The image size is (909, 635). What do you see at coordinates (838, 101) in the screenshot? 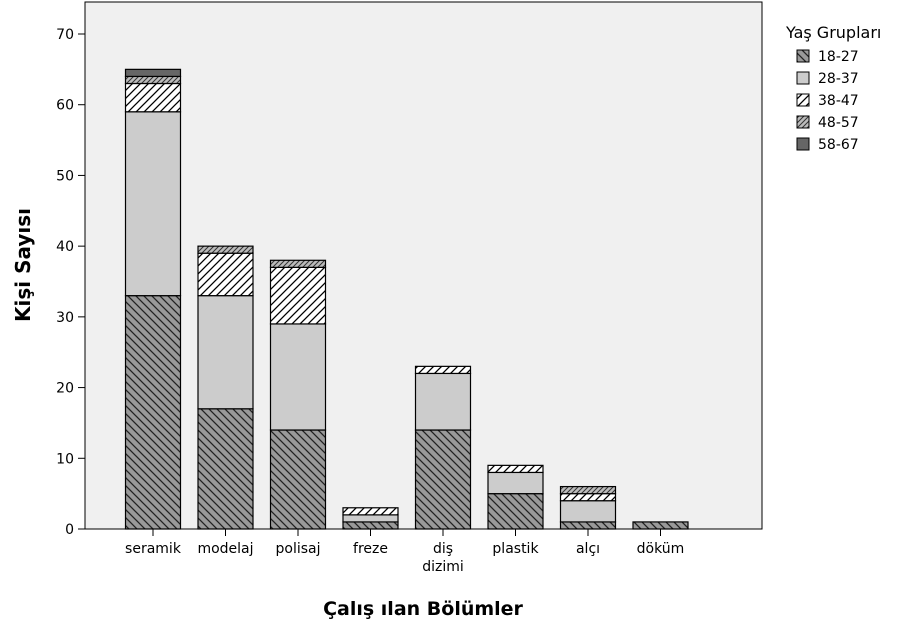
I see `legend-label: 38-47` at bounding box center [838, 101].